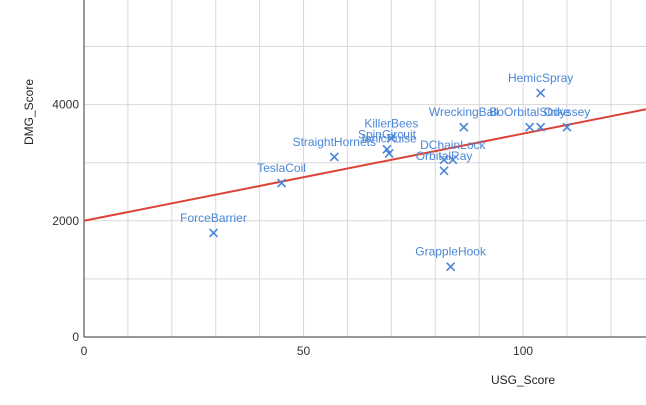  I want to click on x-tick-label: 50, so click(304, 351).